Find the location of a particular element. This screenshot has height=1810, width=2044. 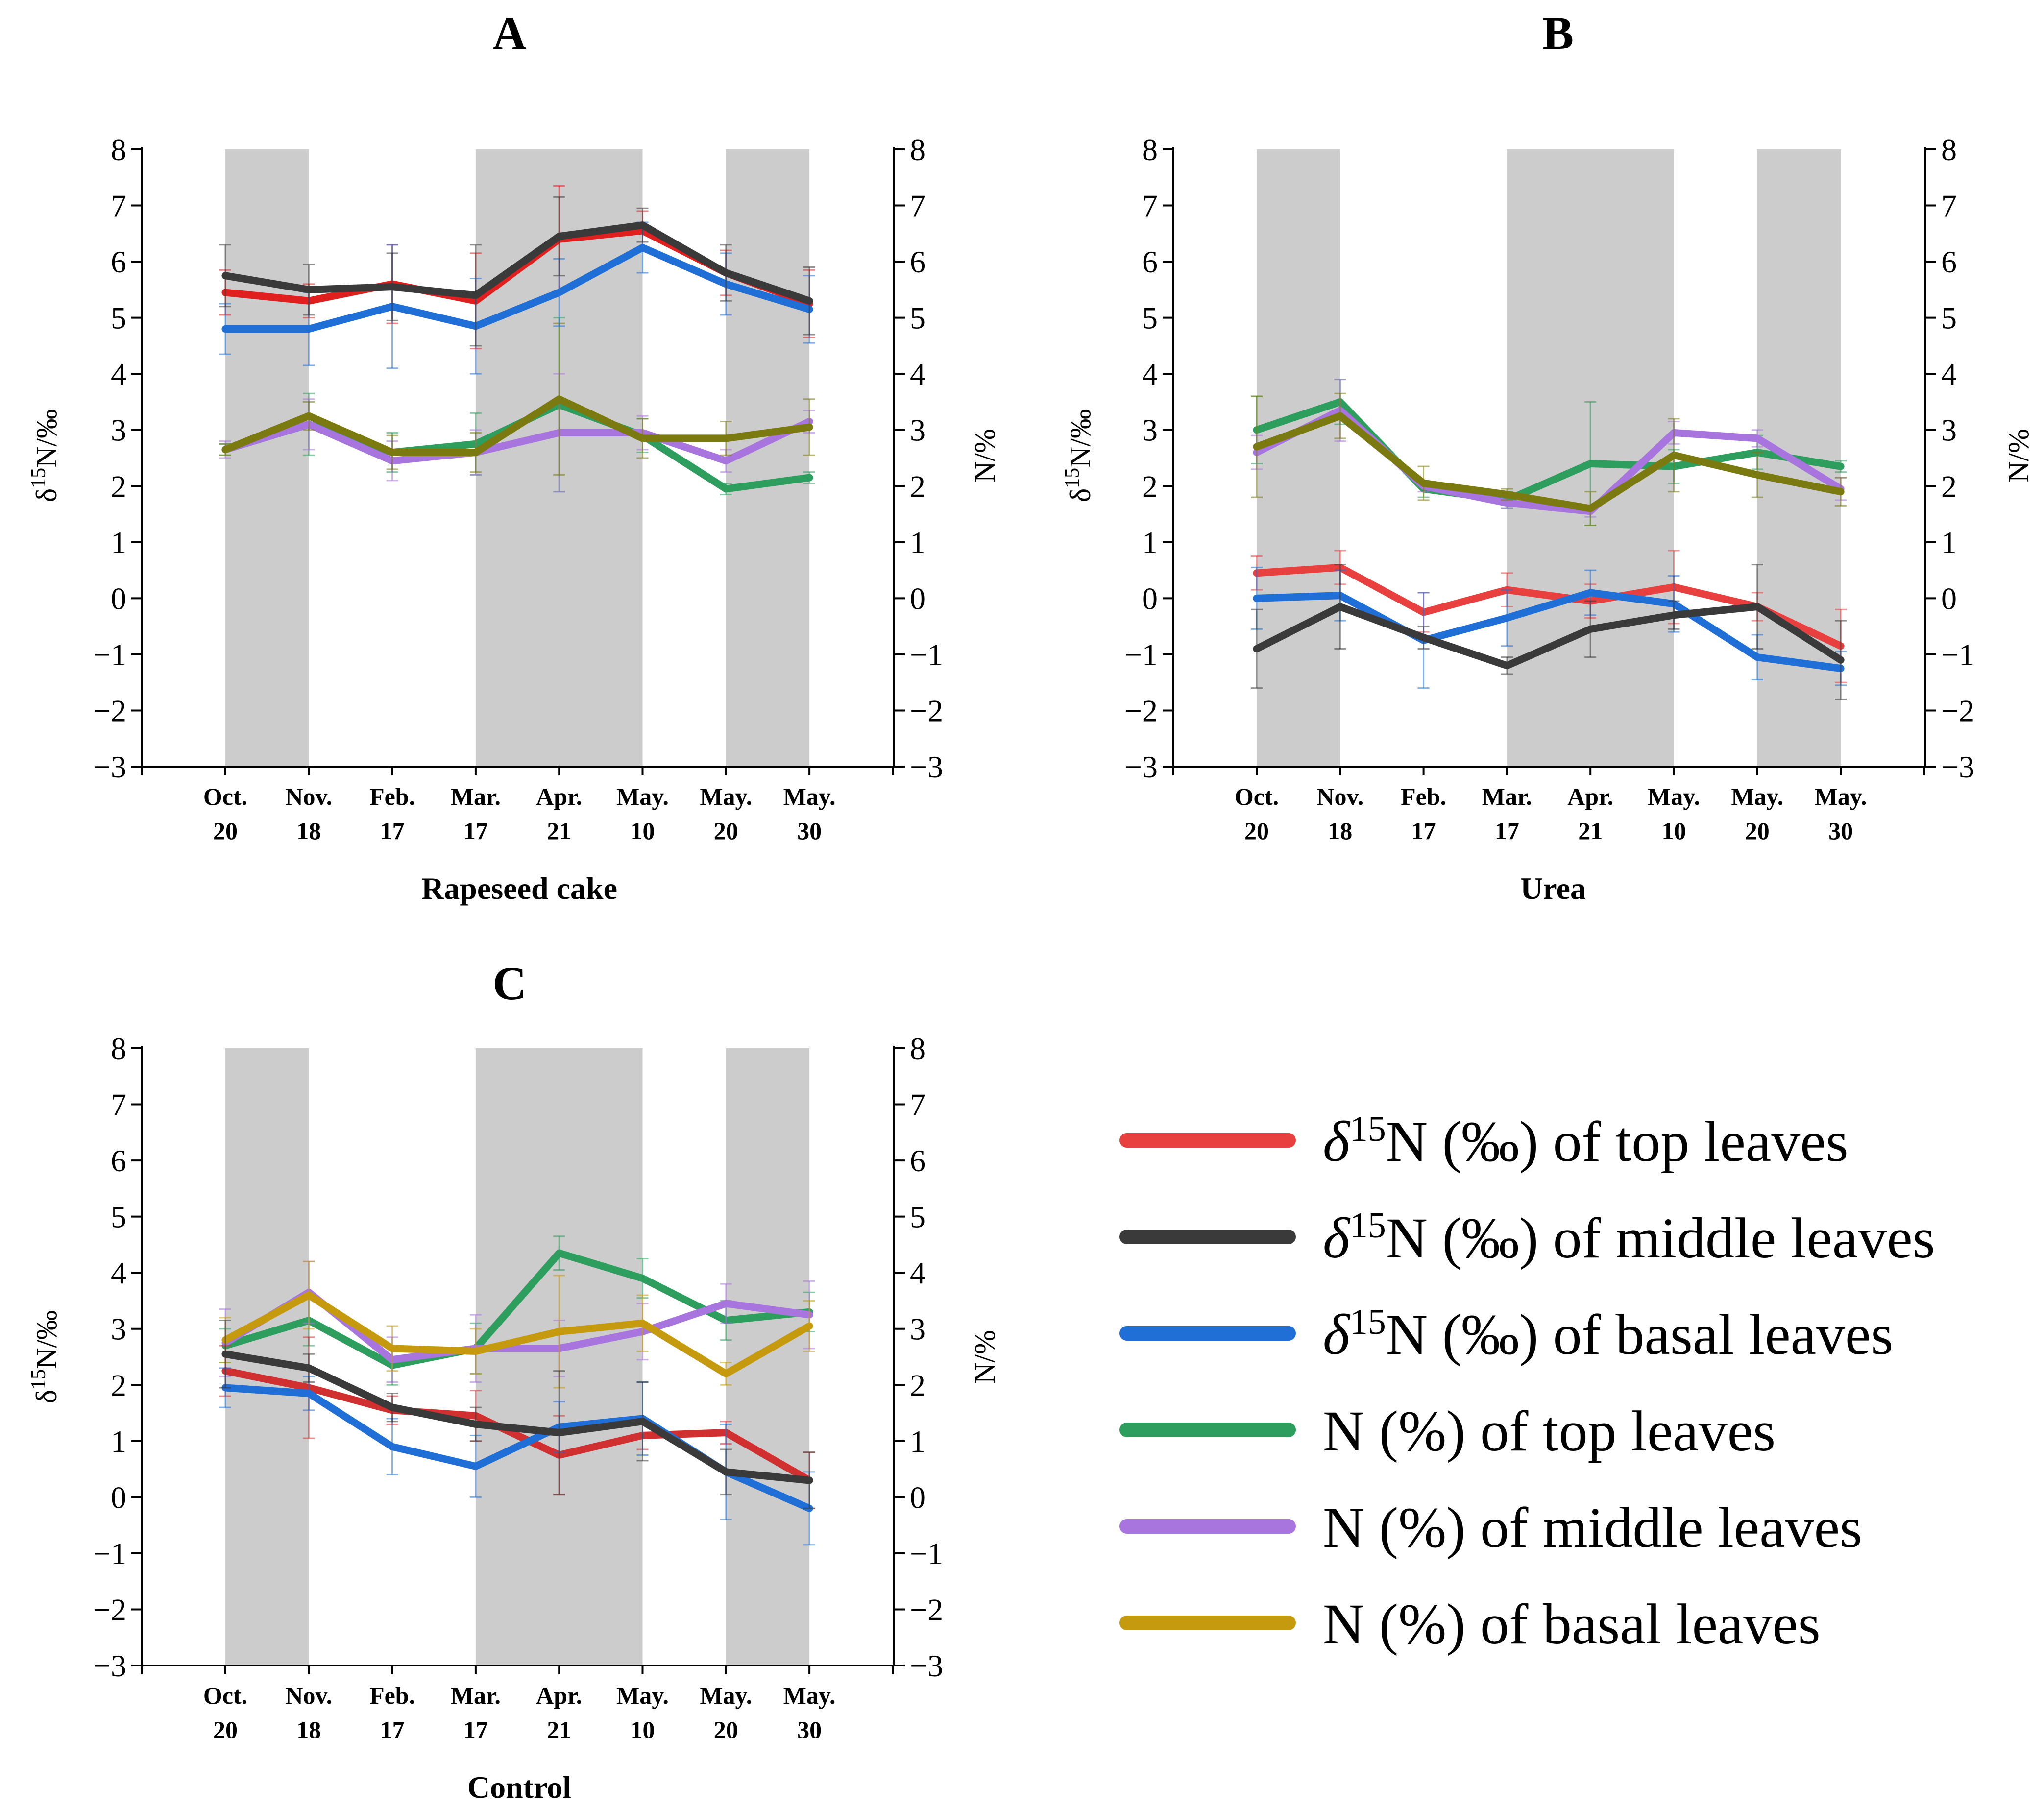

legend-entry: N (%) of basal leaves is located at coordinates (1470, 1624).